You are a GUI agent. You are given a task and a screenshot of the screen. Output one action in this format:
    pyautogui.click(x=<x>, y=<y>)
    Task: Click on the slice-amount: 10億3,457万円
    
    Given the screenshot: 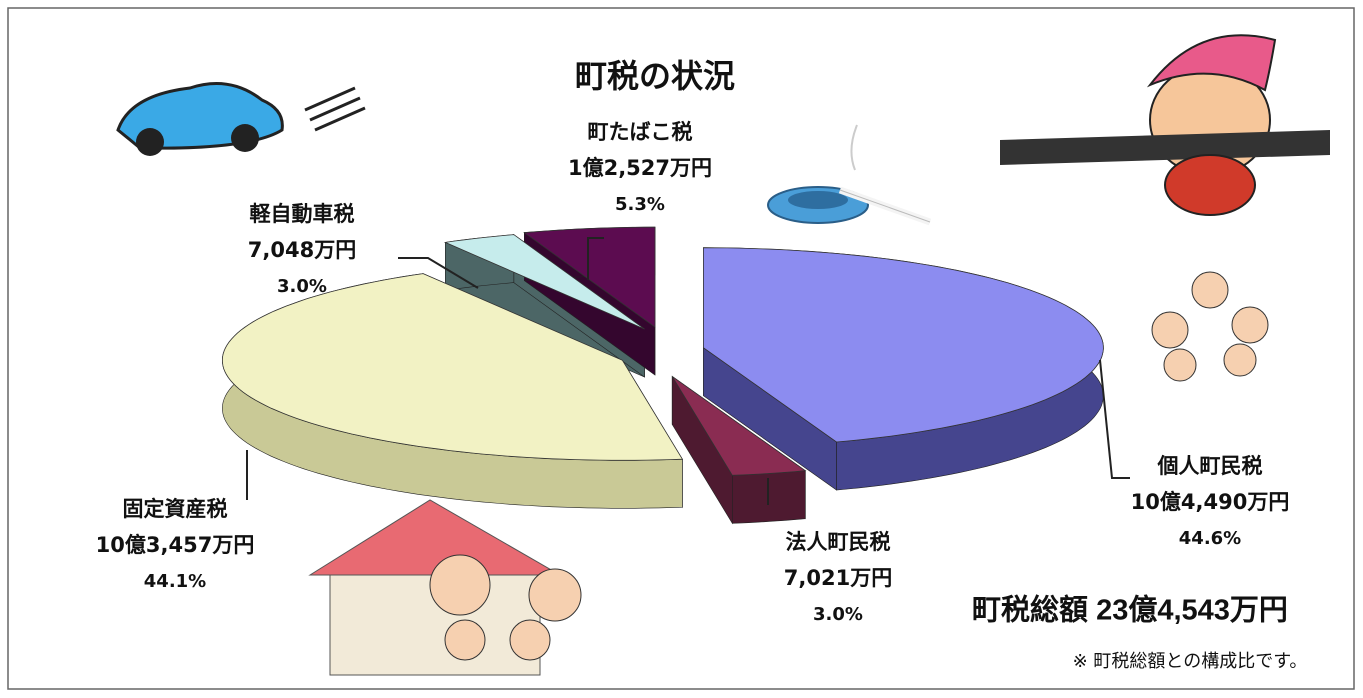 What is the action you would take?
    pyautogui.click(x=175, y=545)
    